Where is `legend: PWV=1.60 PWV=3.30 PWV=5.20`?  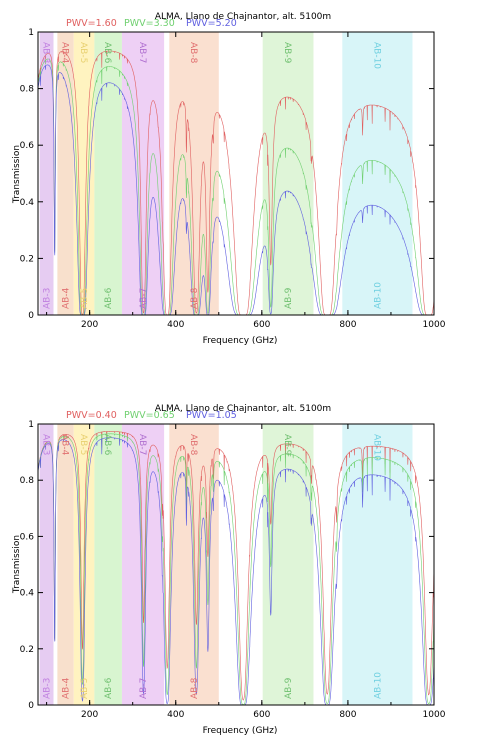 legend: PWV=1.60 PWV=3.30 PWV=5.20 is located at coordinates (151, 23).